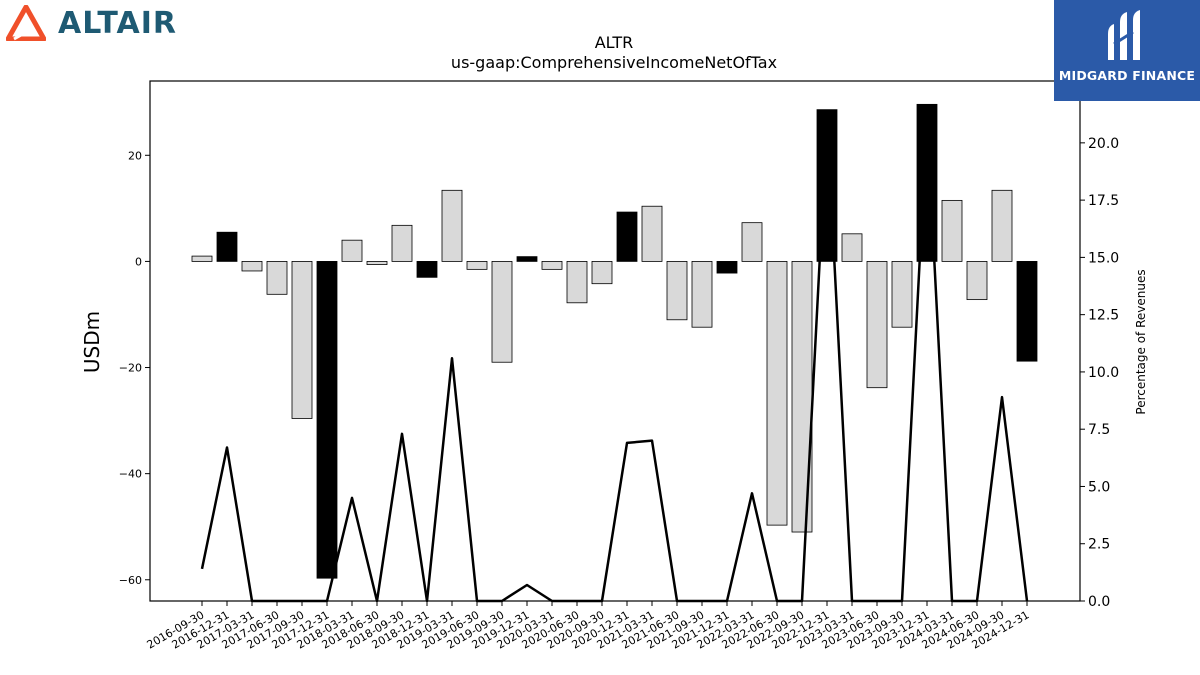  What do you see at coordinates (1103, 201) in the screenshot?
I see `y2-tick-label: 17.5` at bounding box center [1103, 201].